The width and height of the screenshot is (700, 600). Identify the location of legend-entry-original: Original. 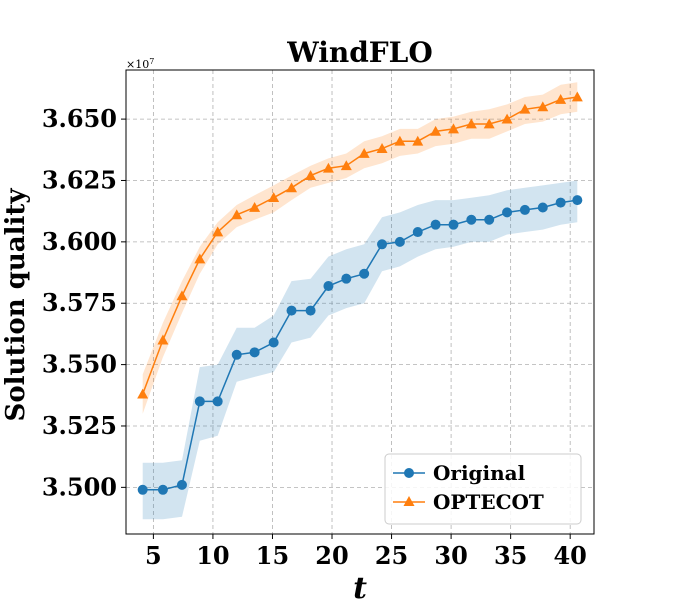
(459, 473).